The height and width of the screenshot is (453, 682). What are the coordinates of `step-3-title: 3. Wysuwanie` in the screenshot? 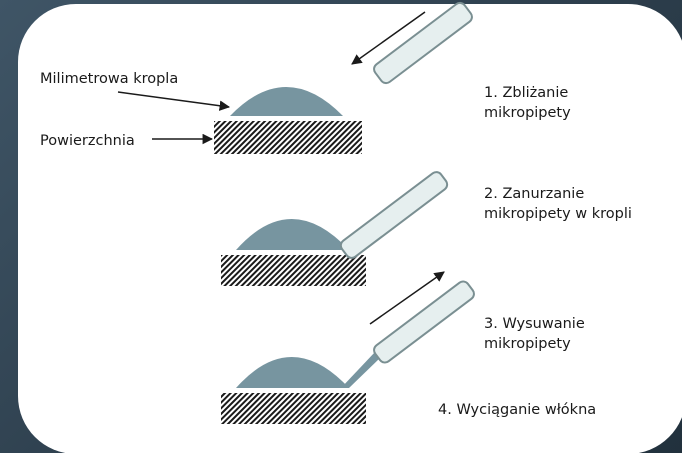 It's located at (534, 324).